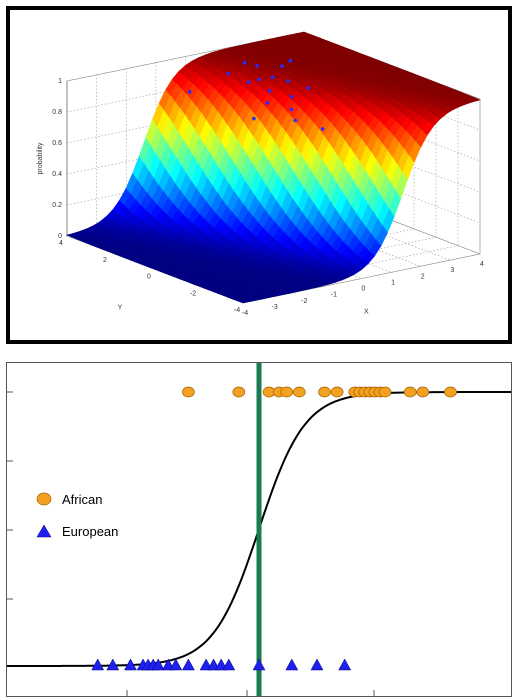 This screenshot has height=697, width=517. What do you see at coordinates (57, 112) in the screenshot?
I see `z-tick-label: 0.8` at bounding box center [57, 112].